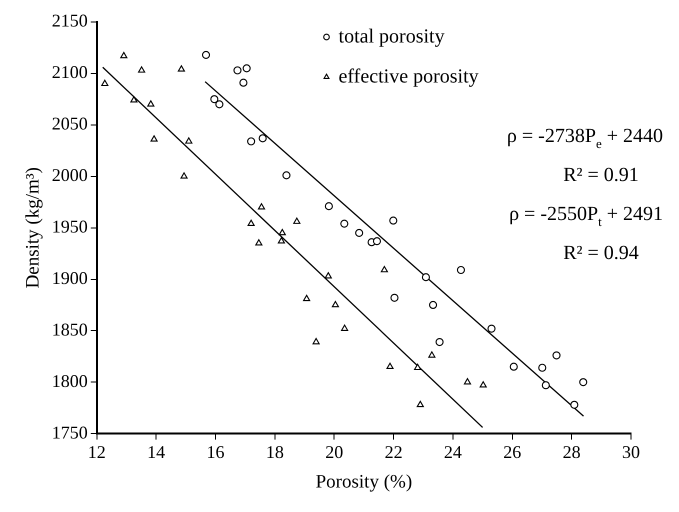  I want to click on x-tick-label: 12, so click(97, 452).